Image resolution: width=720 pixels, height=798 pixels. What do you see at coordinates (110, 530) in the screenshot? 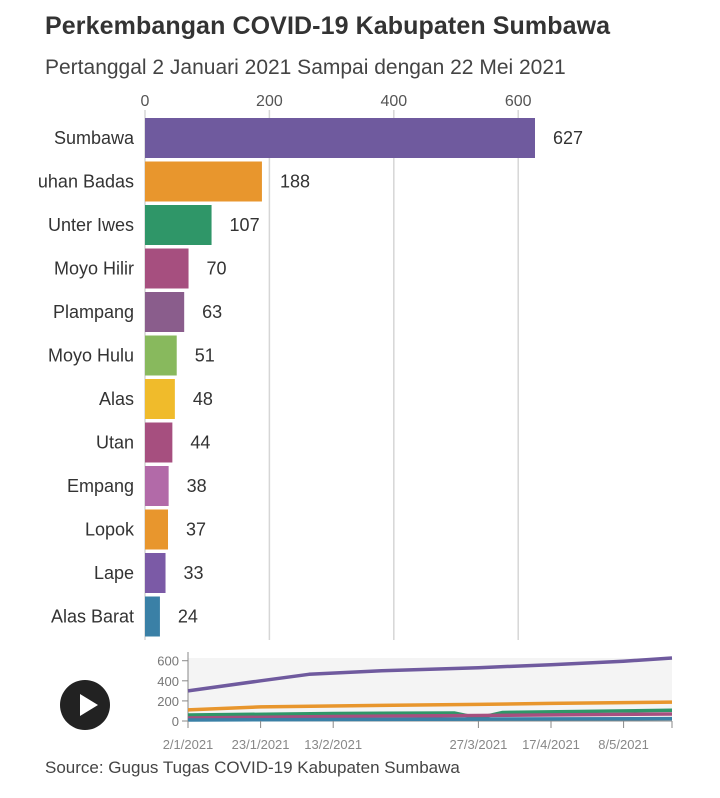
I see `bar-category-label: Lopok` at bounding box center [110, 530].